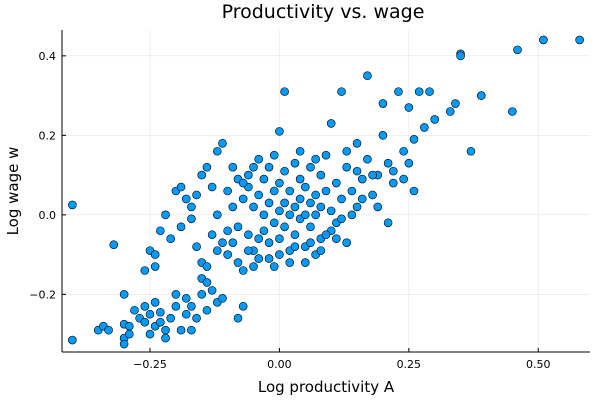 This screenshot has height=400, width=600. Describe the element at coordinates (326, 387) in the screenshot. I see `x-axis-label: Log productivity A` at that location.